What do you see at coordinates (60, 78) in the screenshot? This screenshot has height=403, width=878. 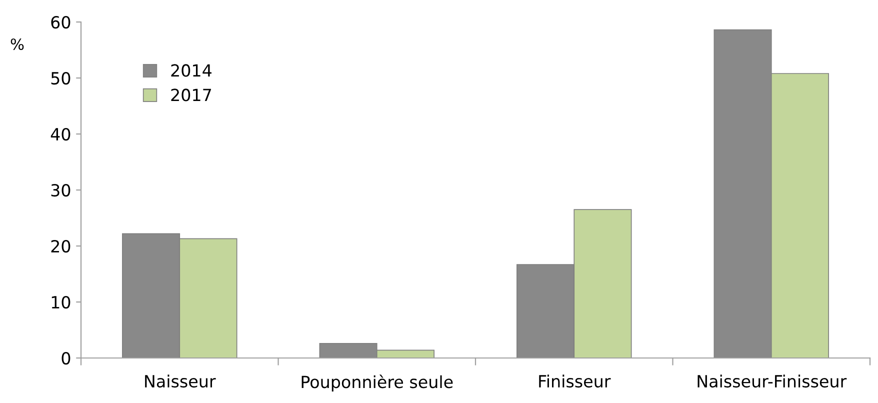 I see `y-tick-label: 50` at bounding box center [60, 78].